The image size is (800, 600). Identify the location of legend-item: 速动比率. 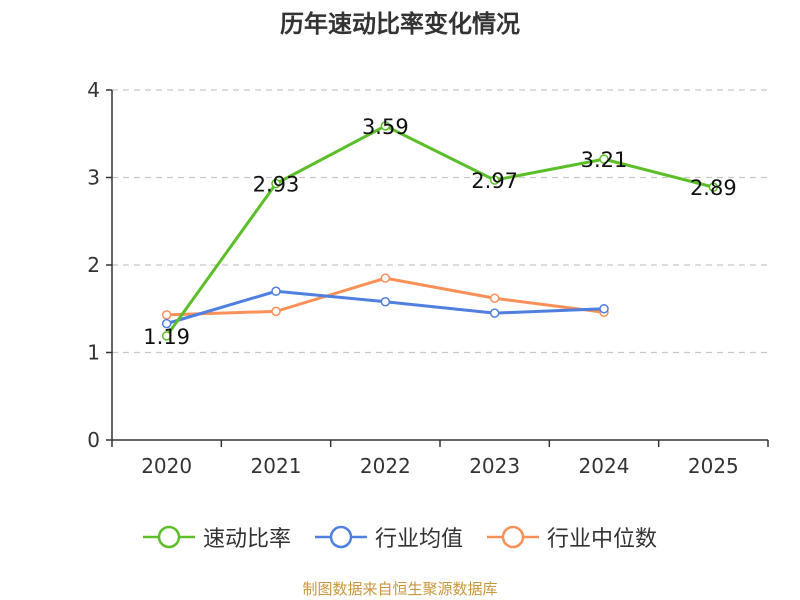
(216, 537).